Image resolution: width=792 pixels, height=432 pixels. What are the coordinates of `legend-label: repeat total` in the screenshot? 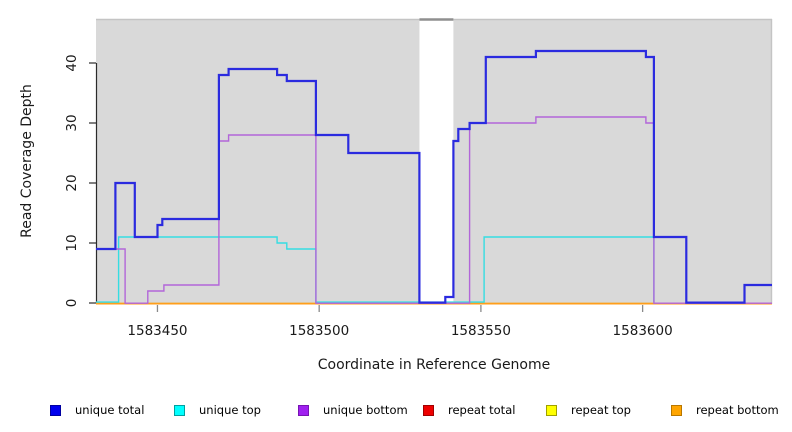 It's located at (482, 410).